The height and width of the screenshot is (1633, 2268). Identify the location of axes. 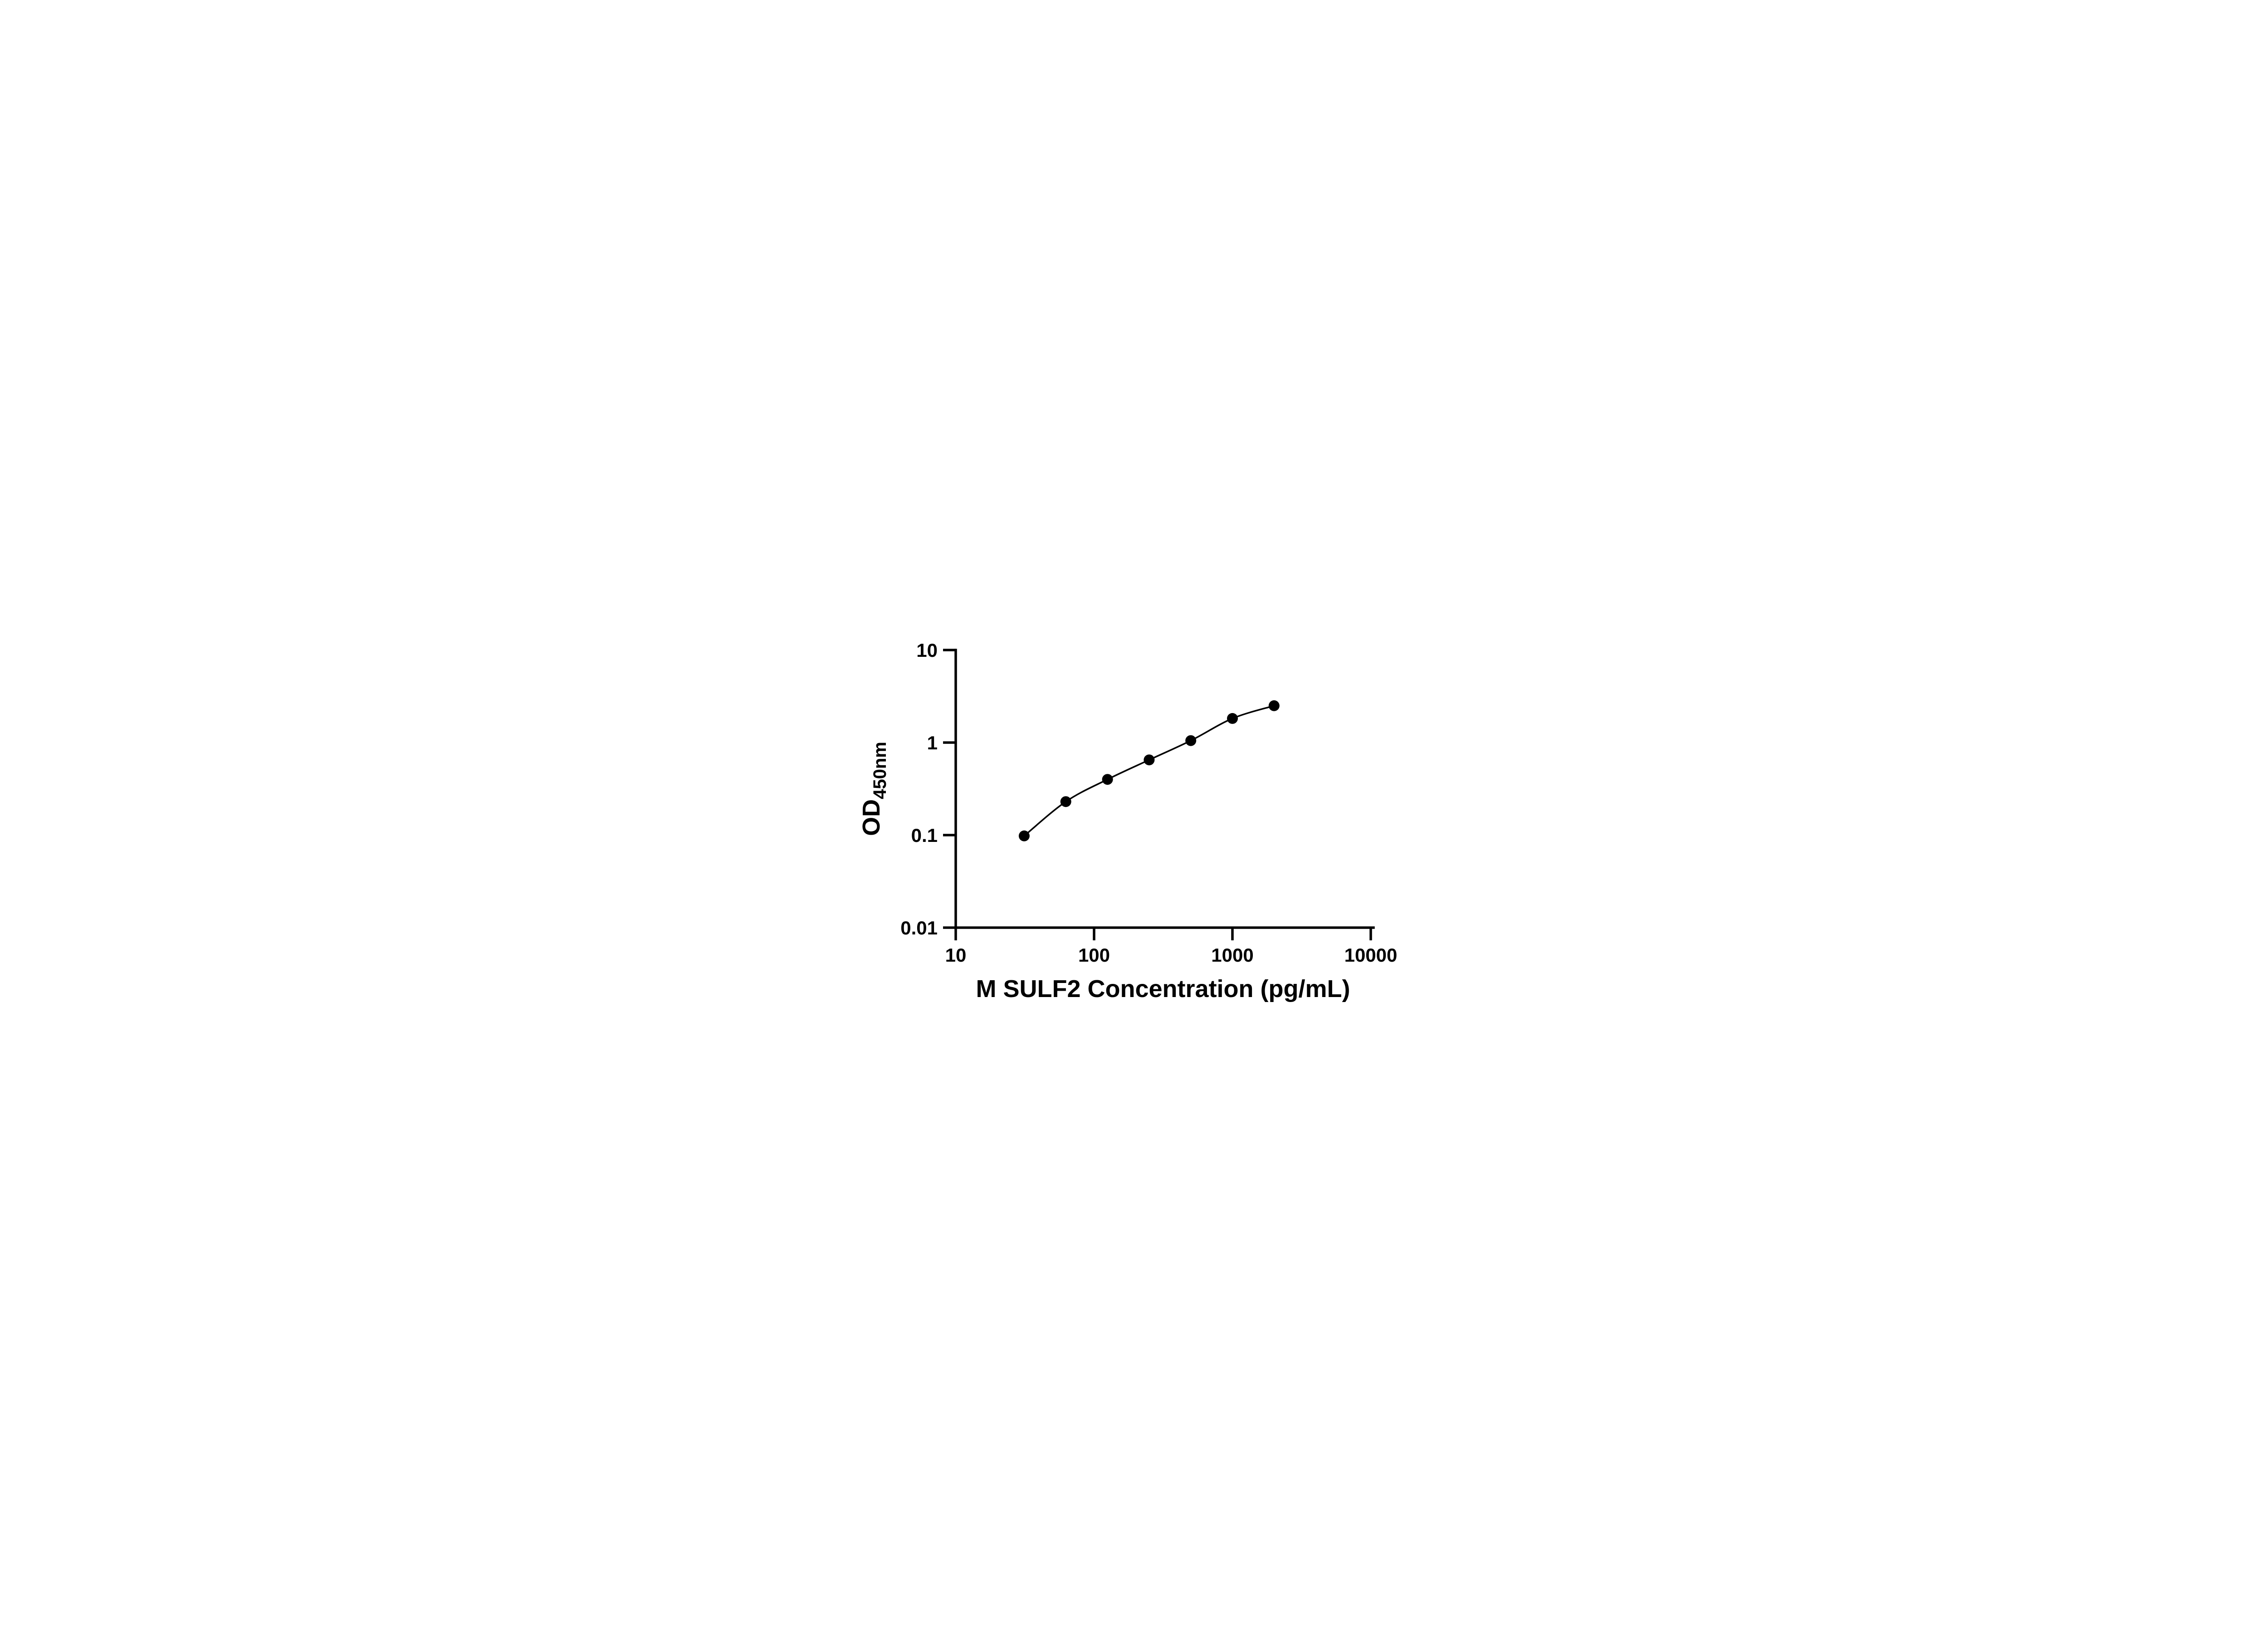
(1165, 789).